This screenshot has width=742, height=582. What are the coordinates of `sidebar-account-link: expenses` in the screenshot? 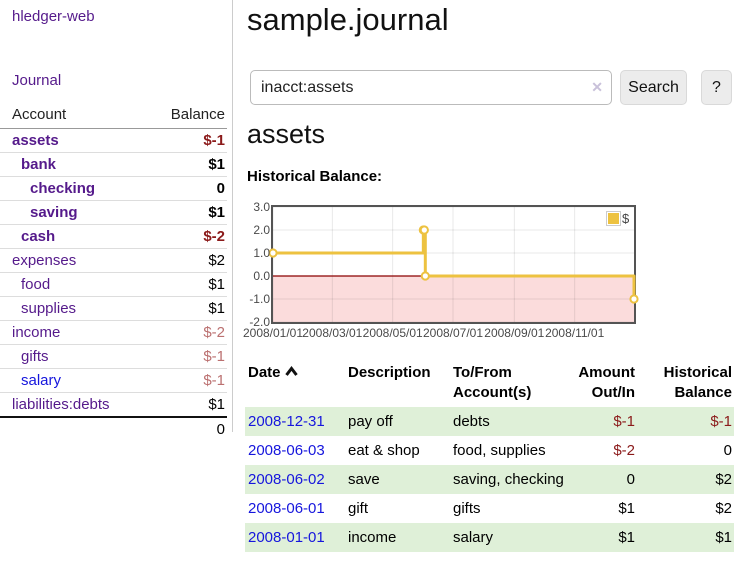 It's located at (44, 260).